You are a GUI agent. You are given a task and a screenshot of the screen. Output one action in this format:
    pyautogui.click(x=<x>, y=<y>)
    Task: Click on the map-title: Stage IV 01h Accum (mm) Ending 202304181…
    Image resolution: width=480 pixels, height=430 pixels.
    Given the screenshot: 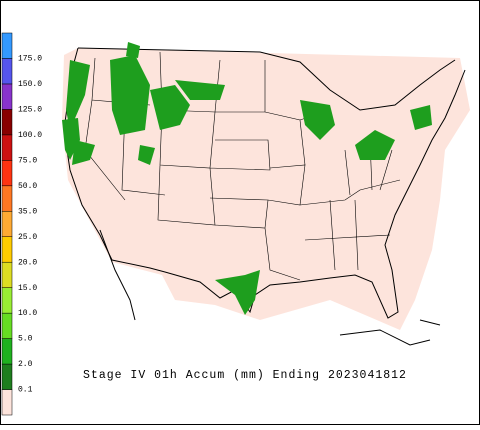 What is the action you would take?
    pyautogui.click(x=245, y=375)
    